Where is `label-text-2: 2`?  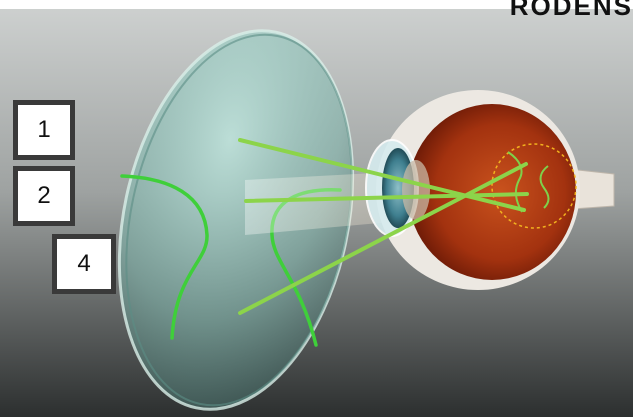
label-text-2: 2 is located at coordinates (43, 196).